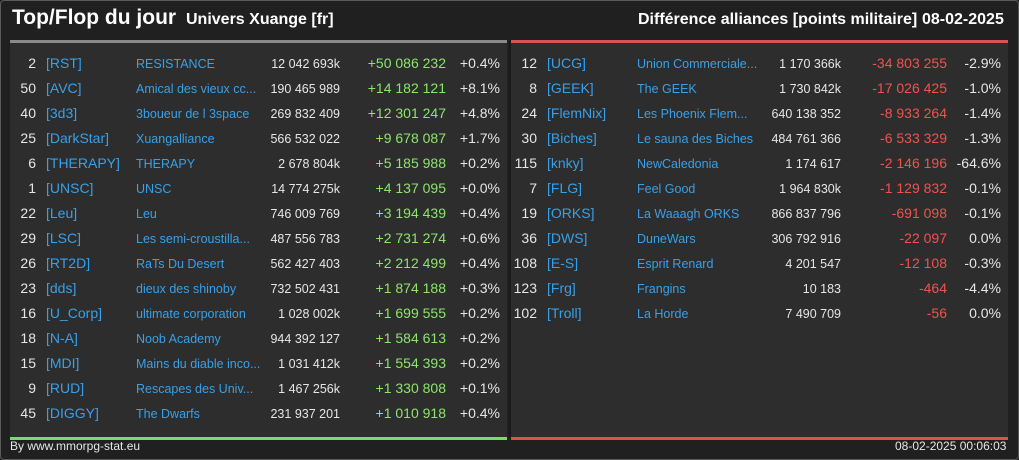  Describe the element at coordinates (78, 138) in the screenshot. I see `alliance-tag-link: [DarkStar]` at that location.